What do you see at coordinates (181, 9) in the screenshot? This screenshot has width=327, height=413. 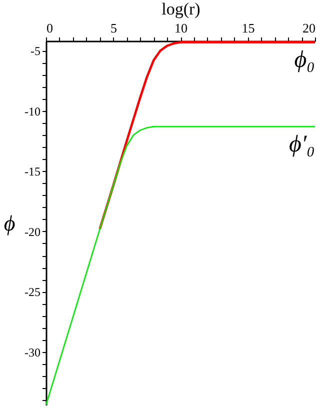 I see `x-axis-title: log(r)` at bounding box center [181, 9].